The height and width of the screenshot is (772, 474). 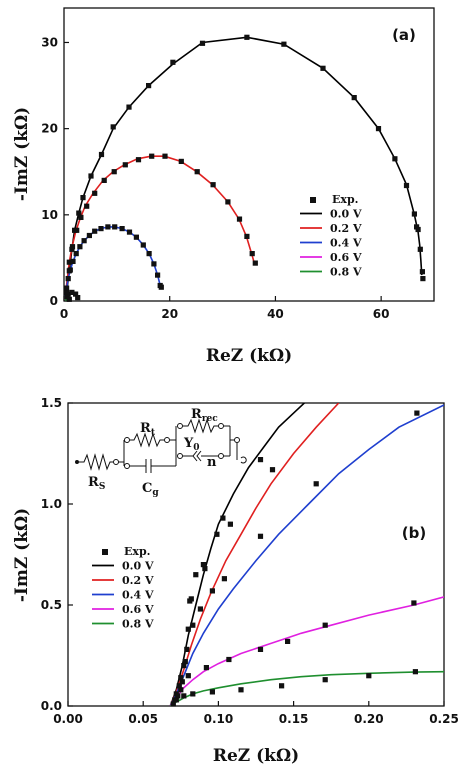 I want to click on panel-a-label: (a), so click(x=404, y=35).